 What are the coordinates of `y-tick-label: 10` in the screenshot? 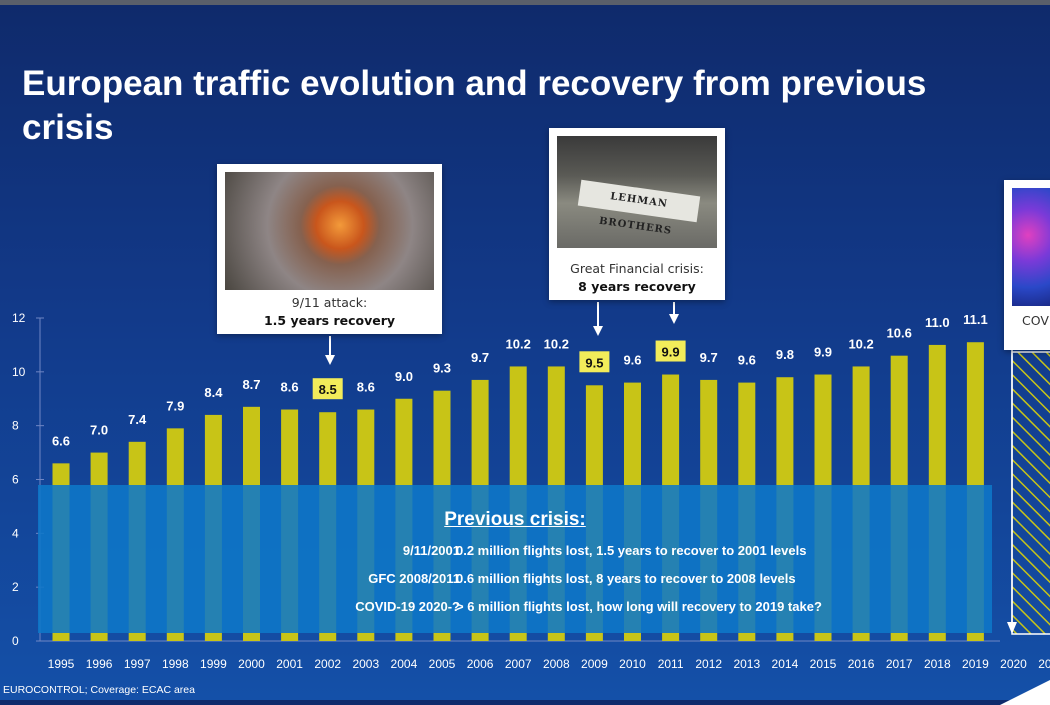 It's located at (19, 372).